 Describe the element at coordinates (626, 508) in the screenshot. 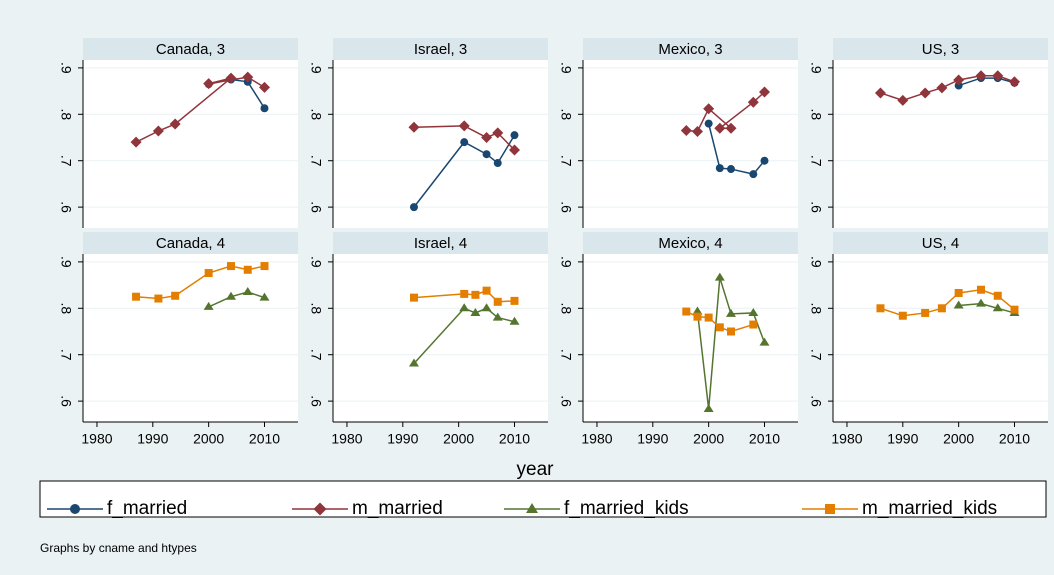

I see `legend-label: f_married_kids` at that location.